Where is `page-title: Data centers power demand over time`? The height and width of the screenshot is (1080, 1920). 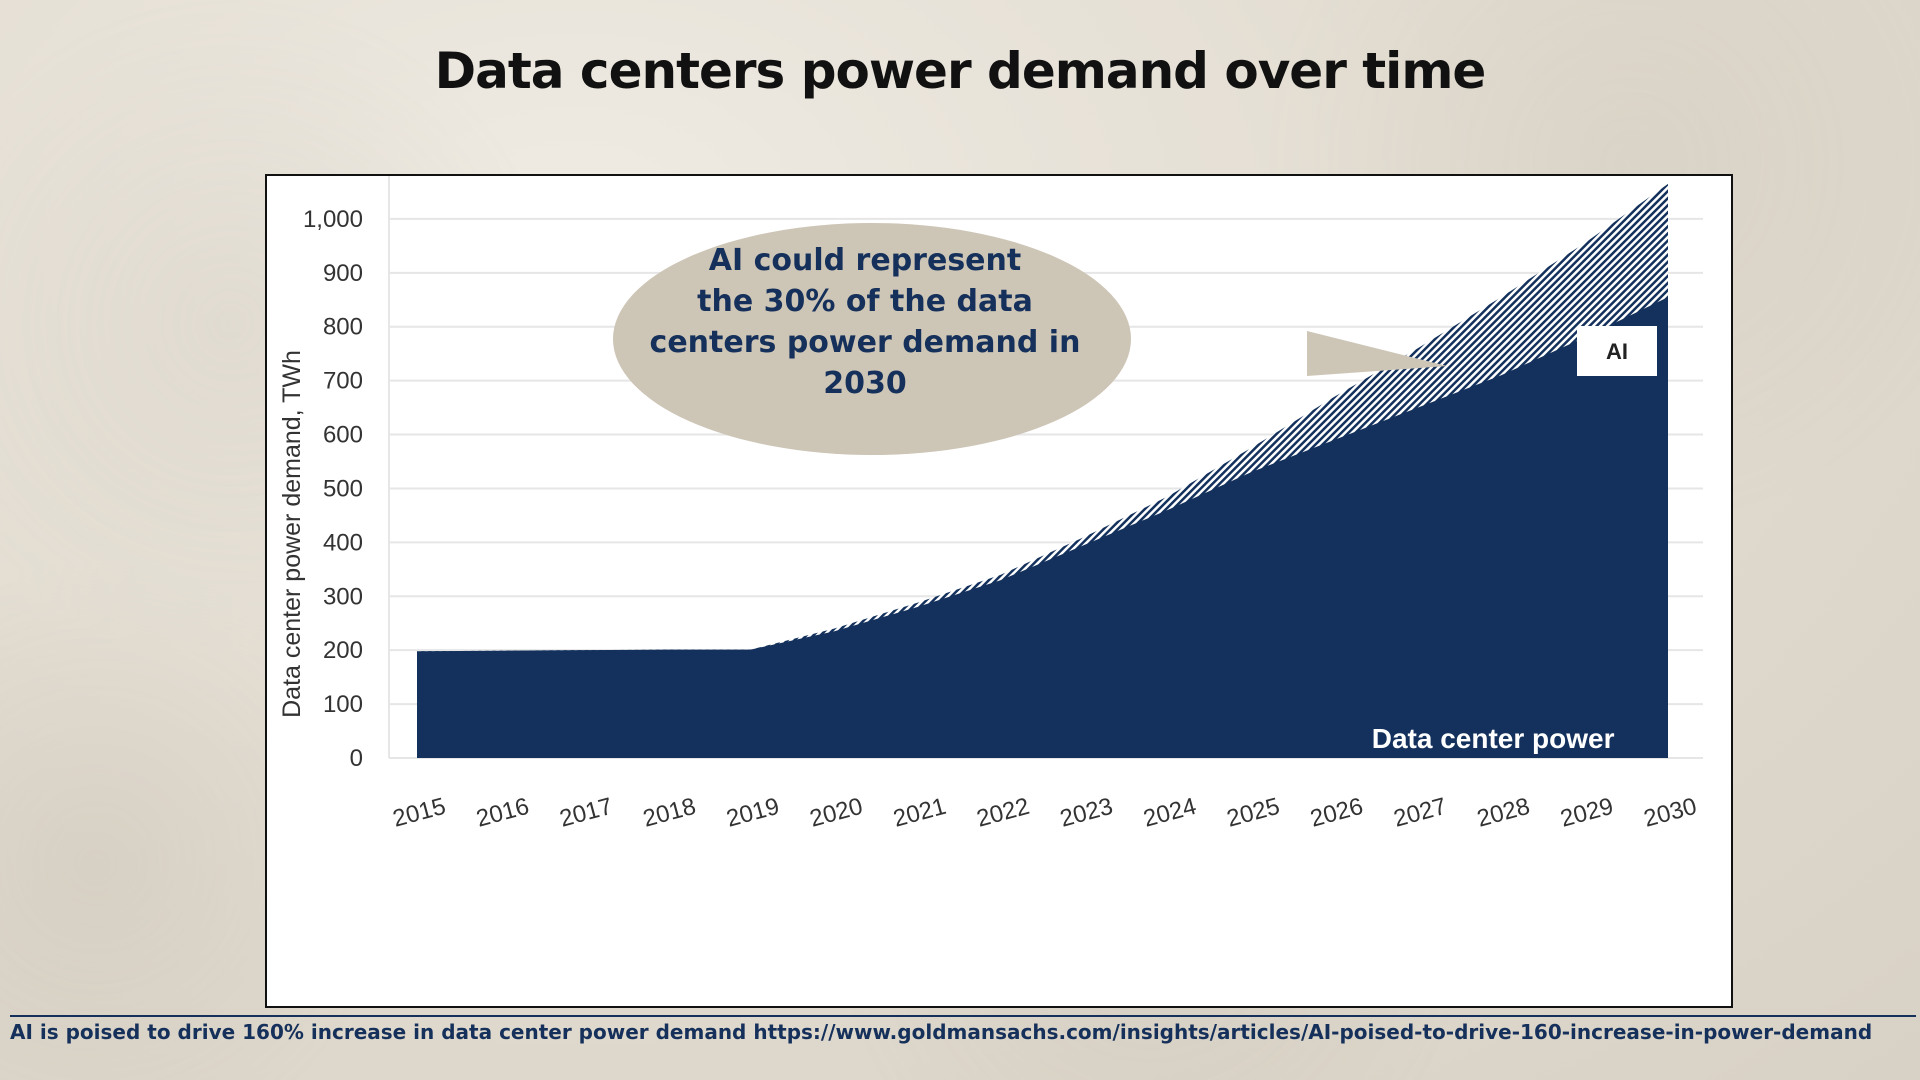
page-title: Data centers power demand over time is located at coordinates (960, 71).